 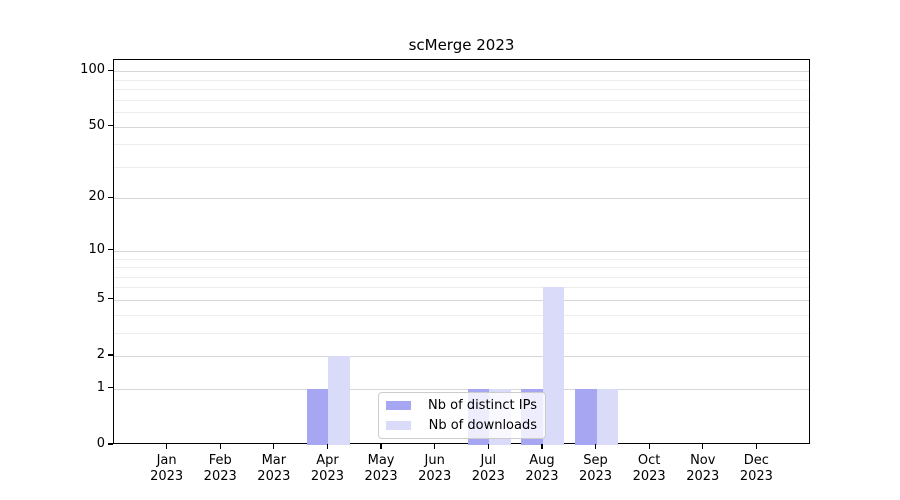 I want to click on chart-title: scMerge 2023, so click(x=461, y=45).